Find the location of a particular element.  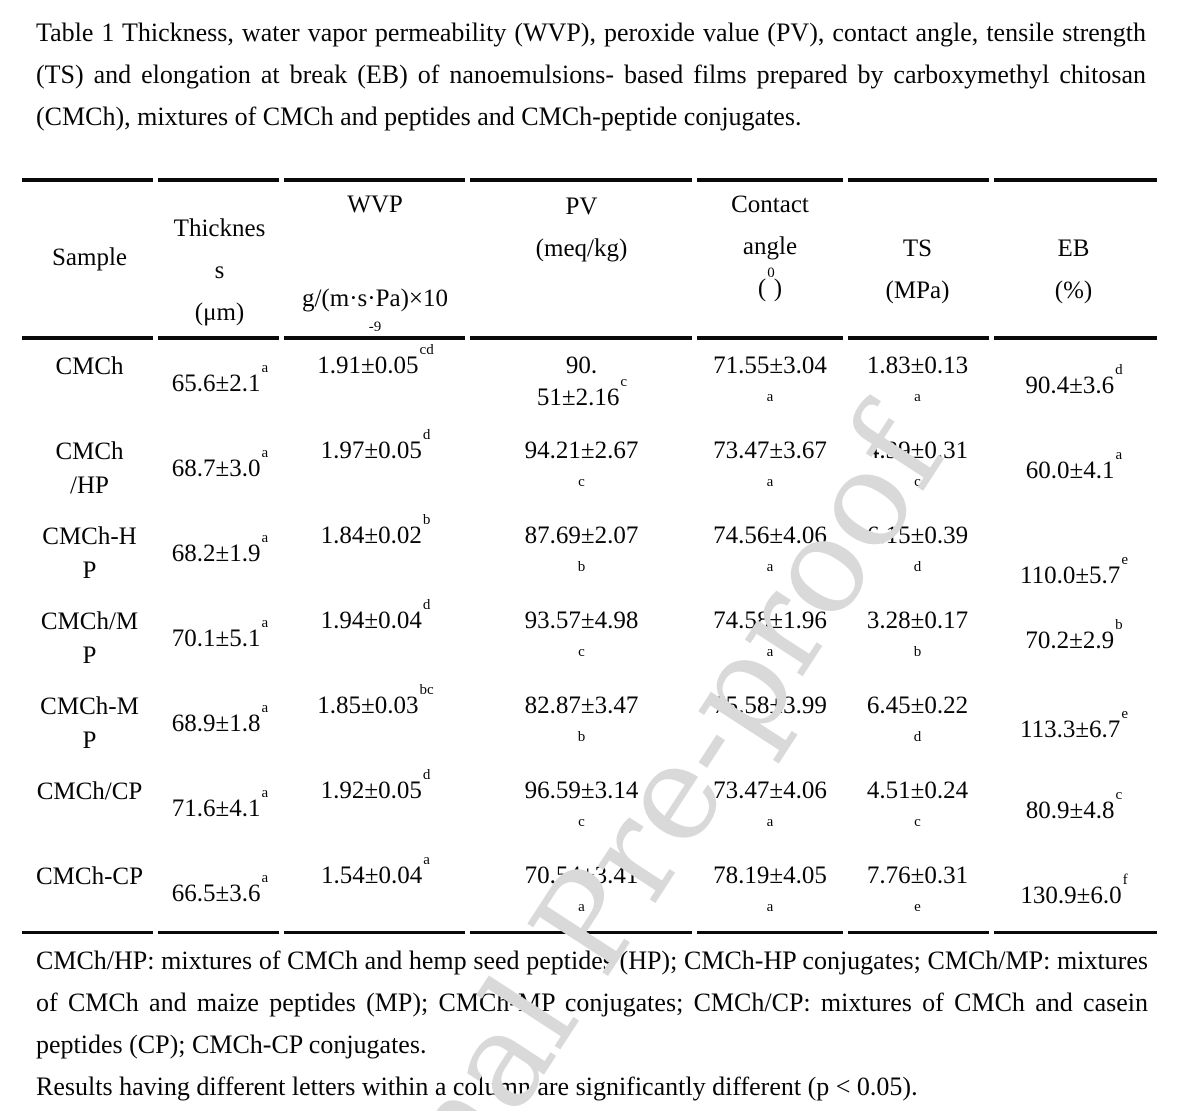

ts-value: 7.76±0.31 e is located at coordinates (917, 888).